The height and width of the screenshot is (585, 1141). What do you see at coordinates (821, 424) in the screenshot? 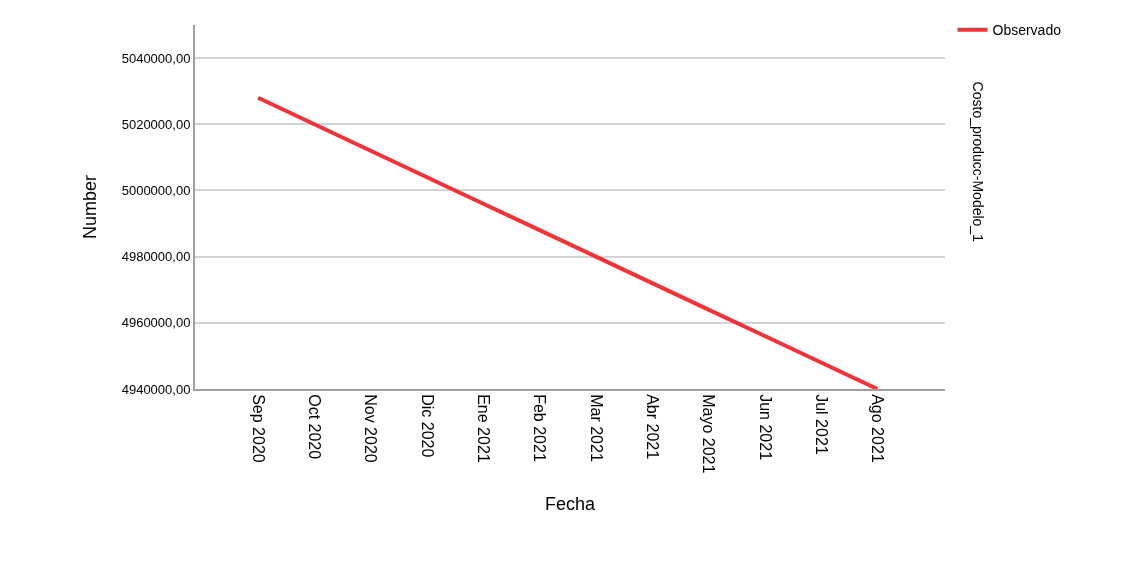
I see `x-tick-label: Jul 2021` at bounding box center [821, 424].